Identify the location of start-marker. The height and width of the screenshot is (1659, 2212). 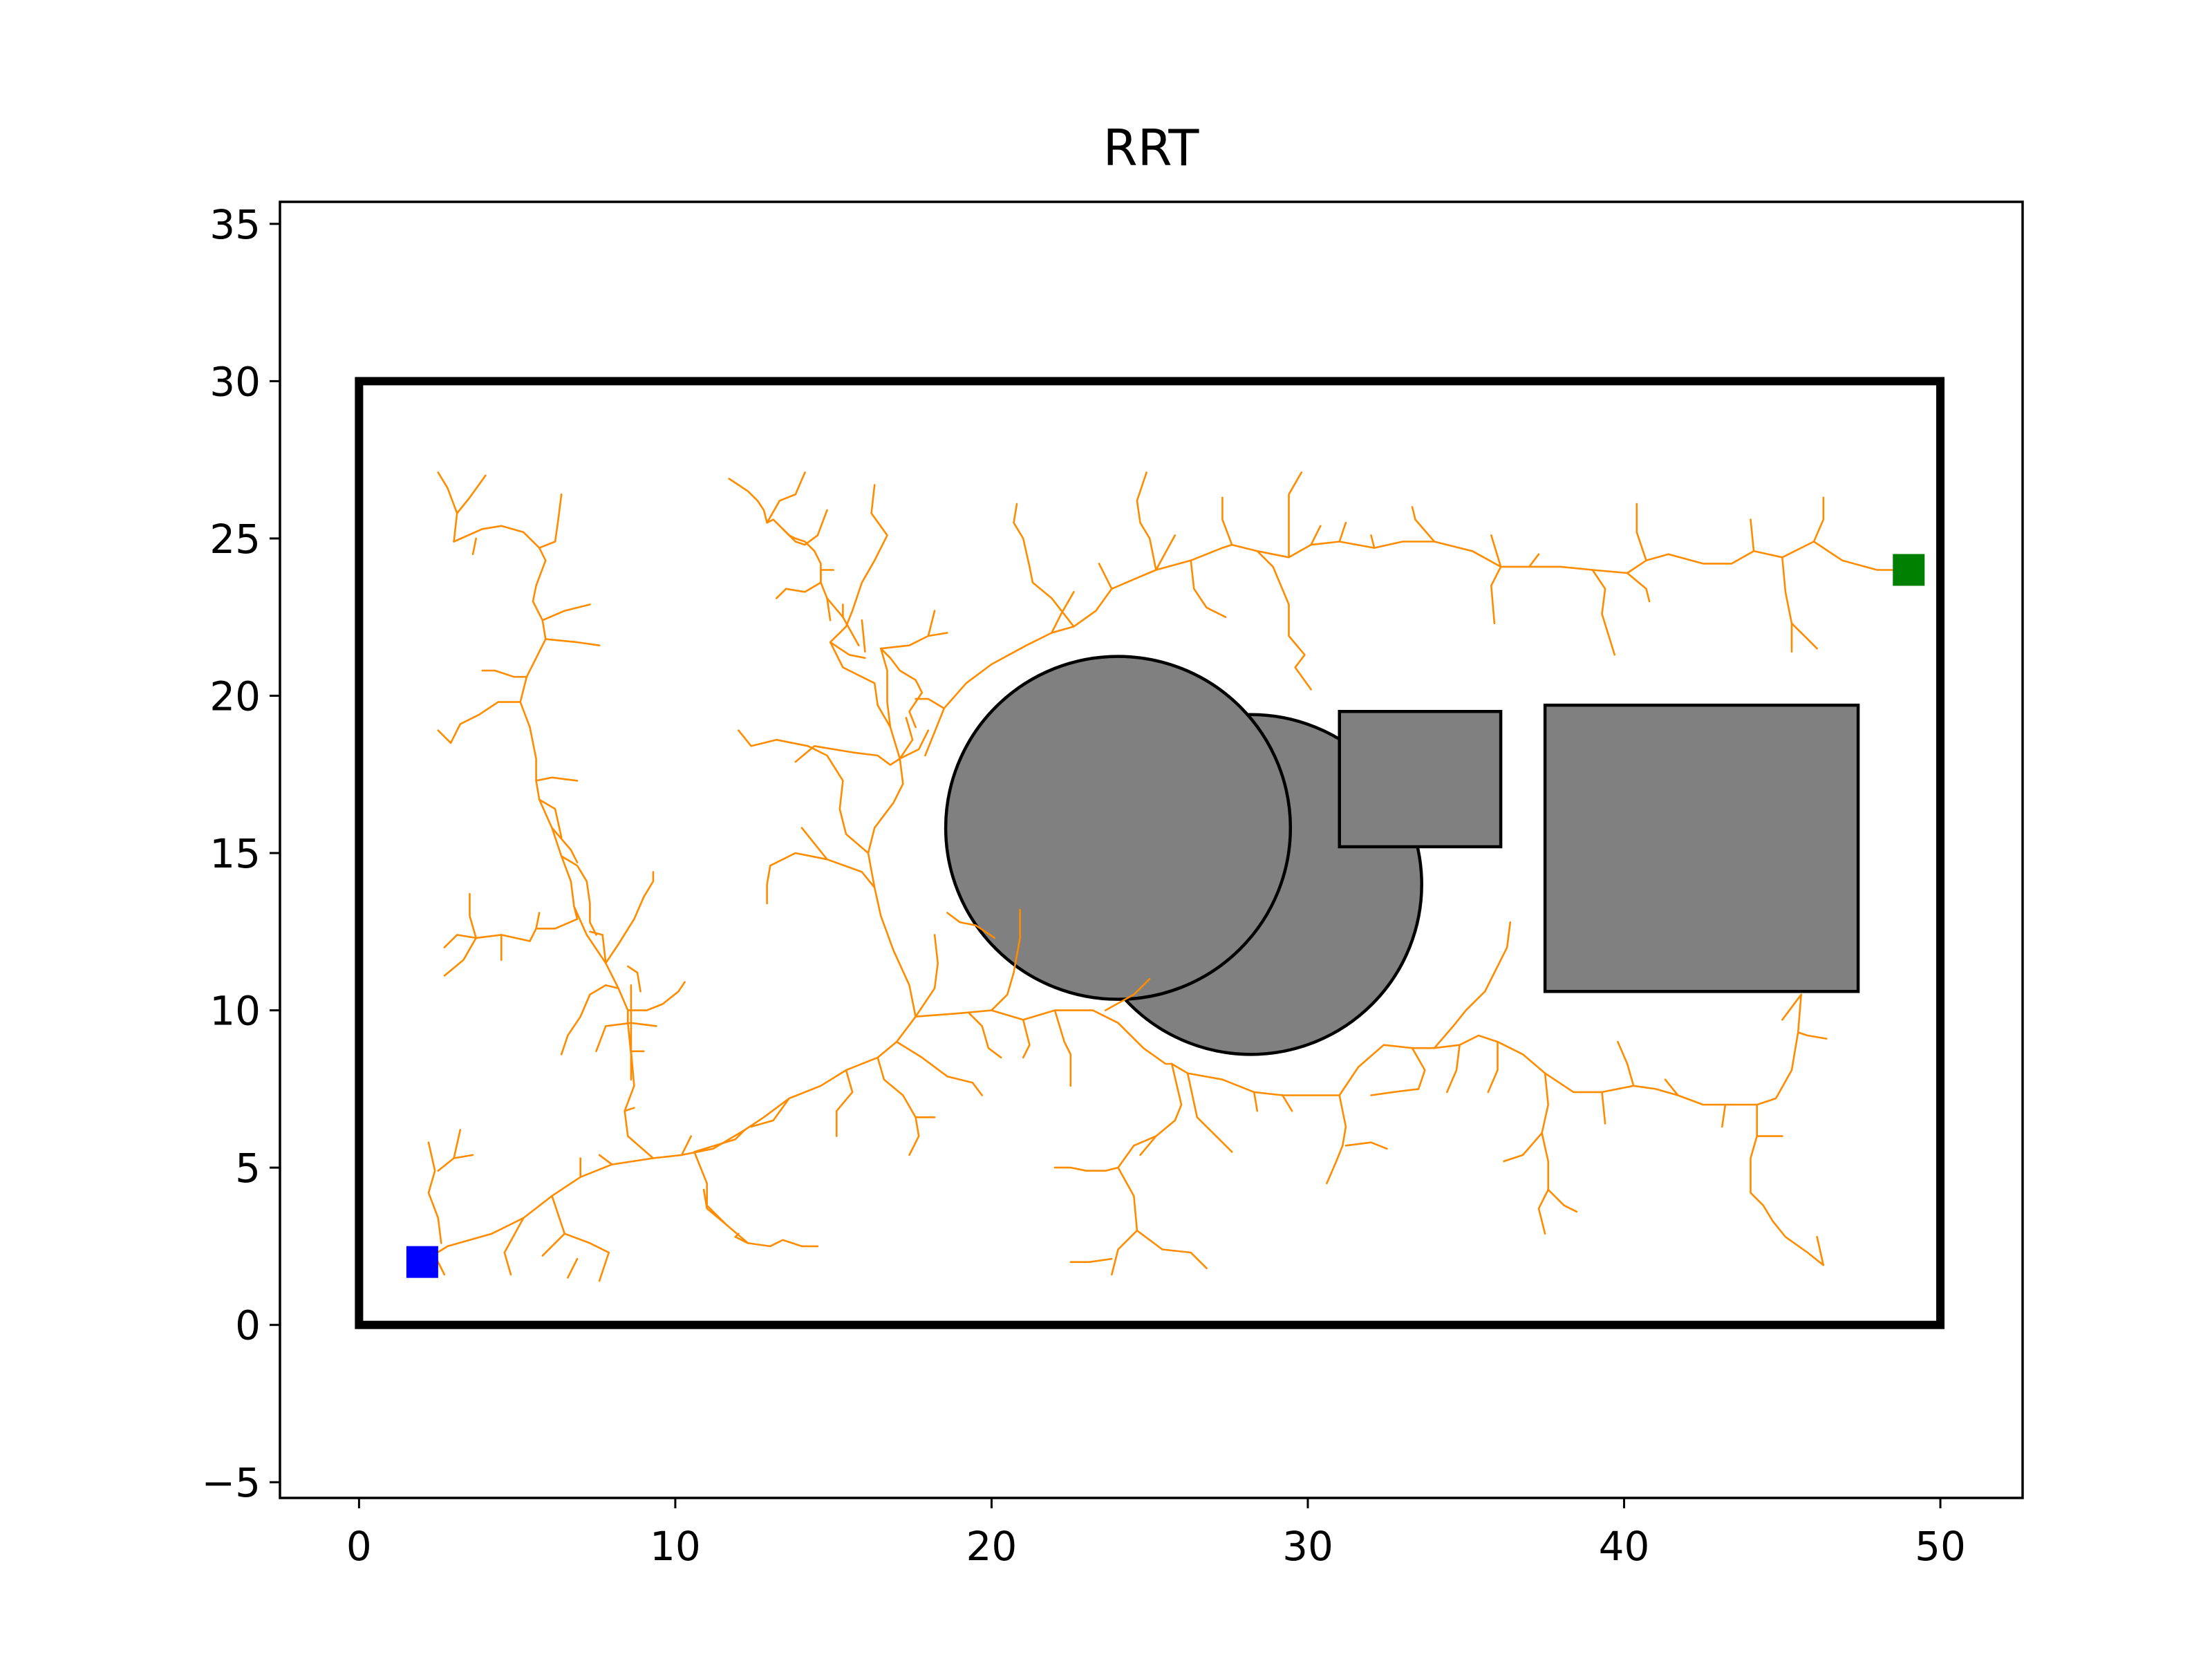
(422, 1262).